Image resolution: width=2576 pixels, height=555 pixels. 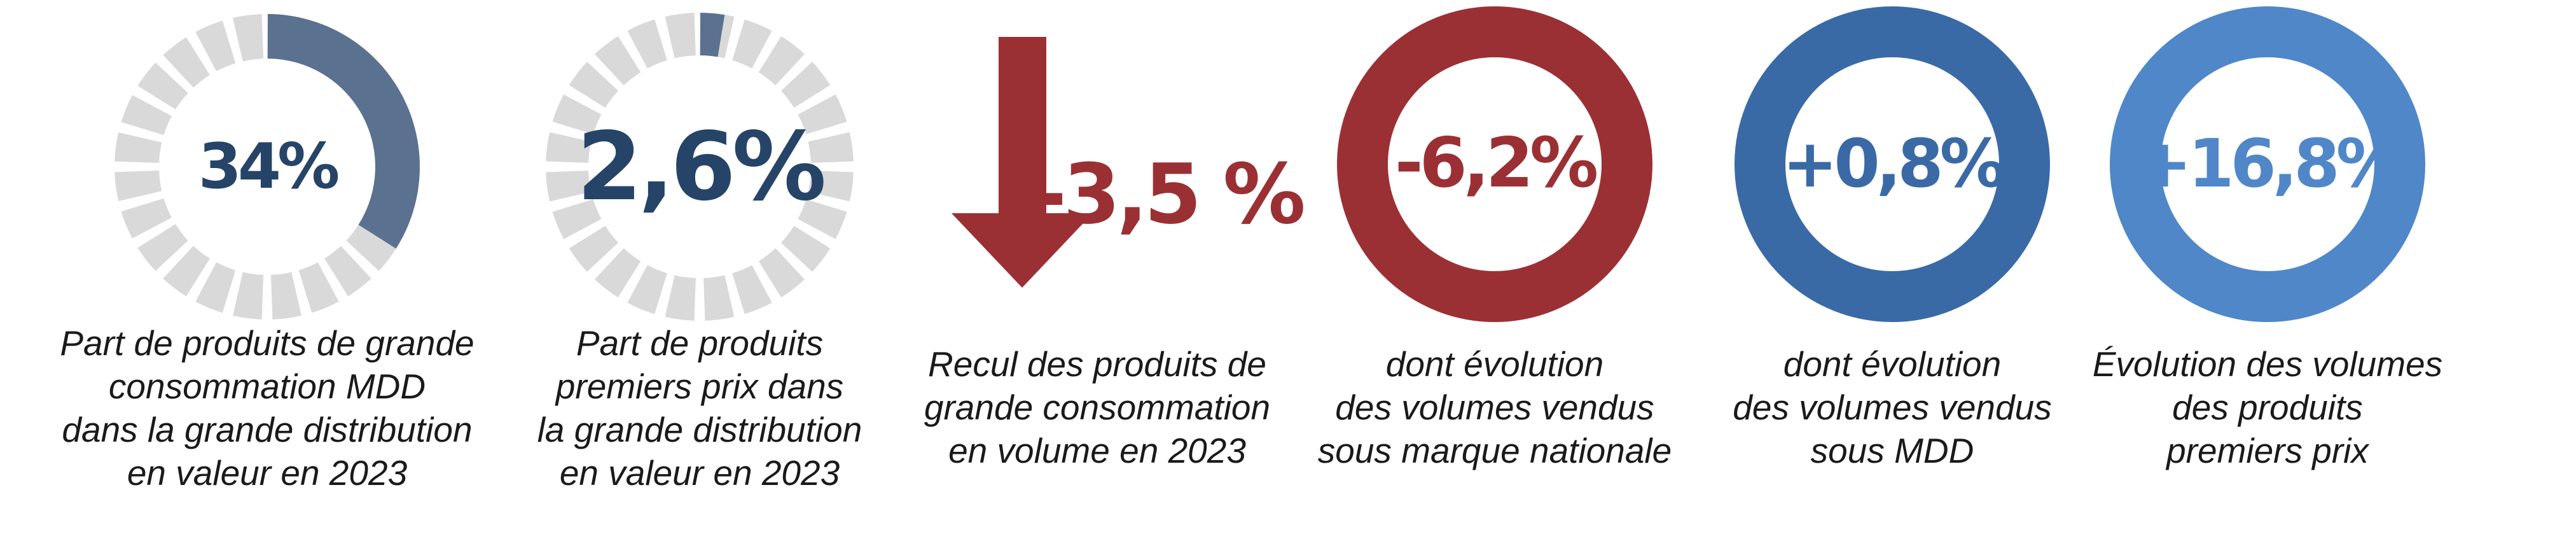 I want to click on caption-line: grande consommation, so click(x=1097, y=407).